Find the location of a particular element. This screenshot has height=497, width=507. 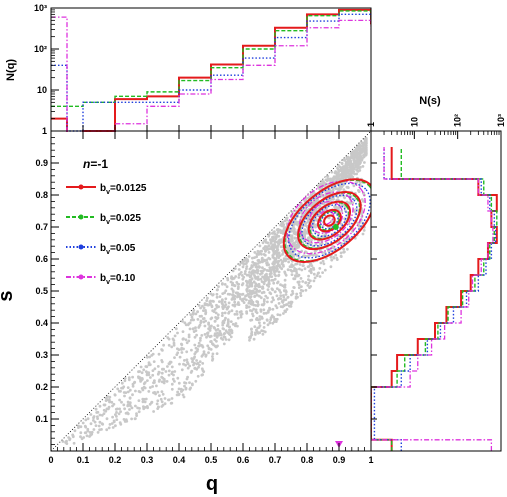

contour-b0125 is located at coordinates (326, 220).